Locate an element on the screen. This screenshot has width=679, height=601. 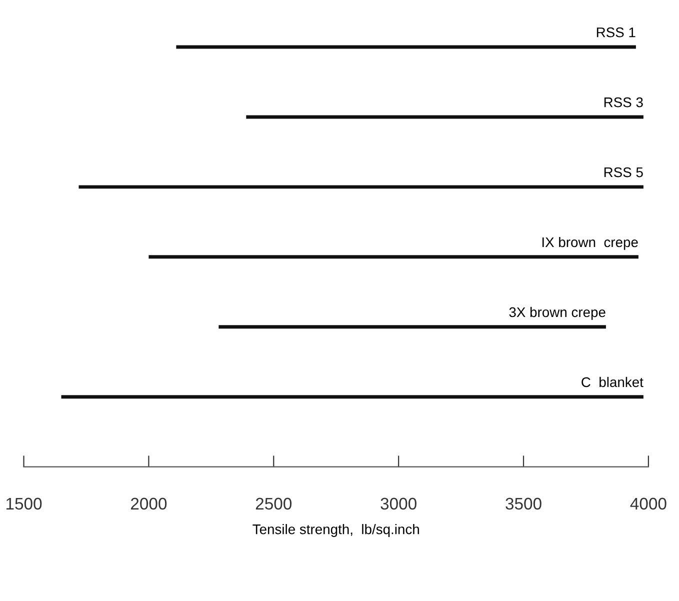
x-tick-label: 3500 is located at coordinates (524, 504).